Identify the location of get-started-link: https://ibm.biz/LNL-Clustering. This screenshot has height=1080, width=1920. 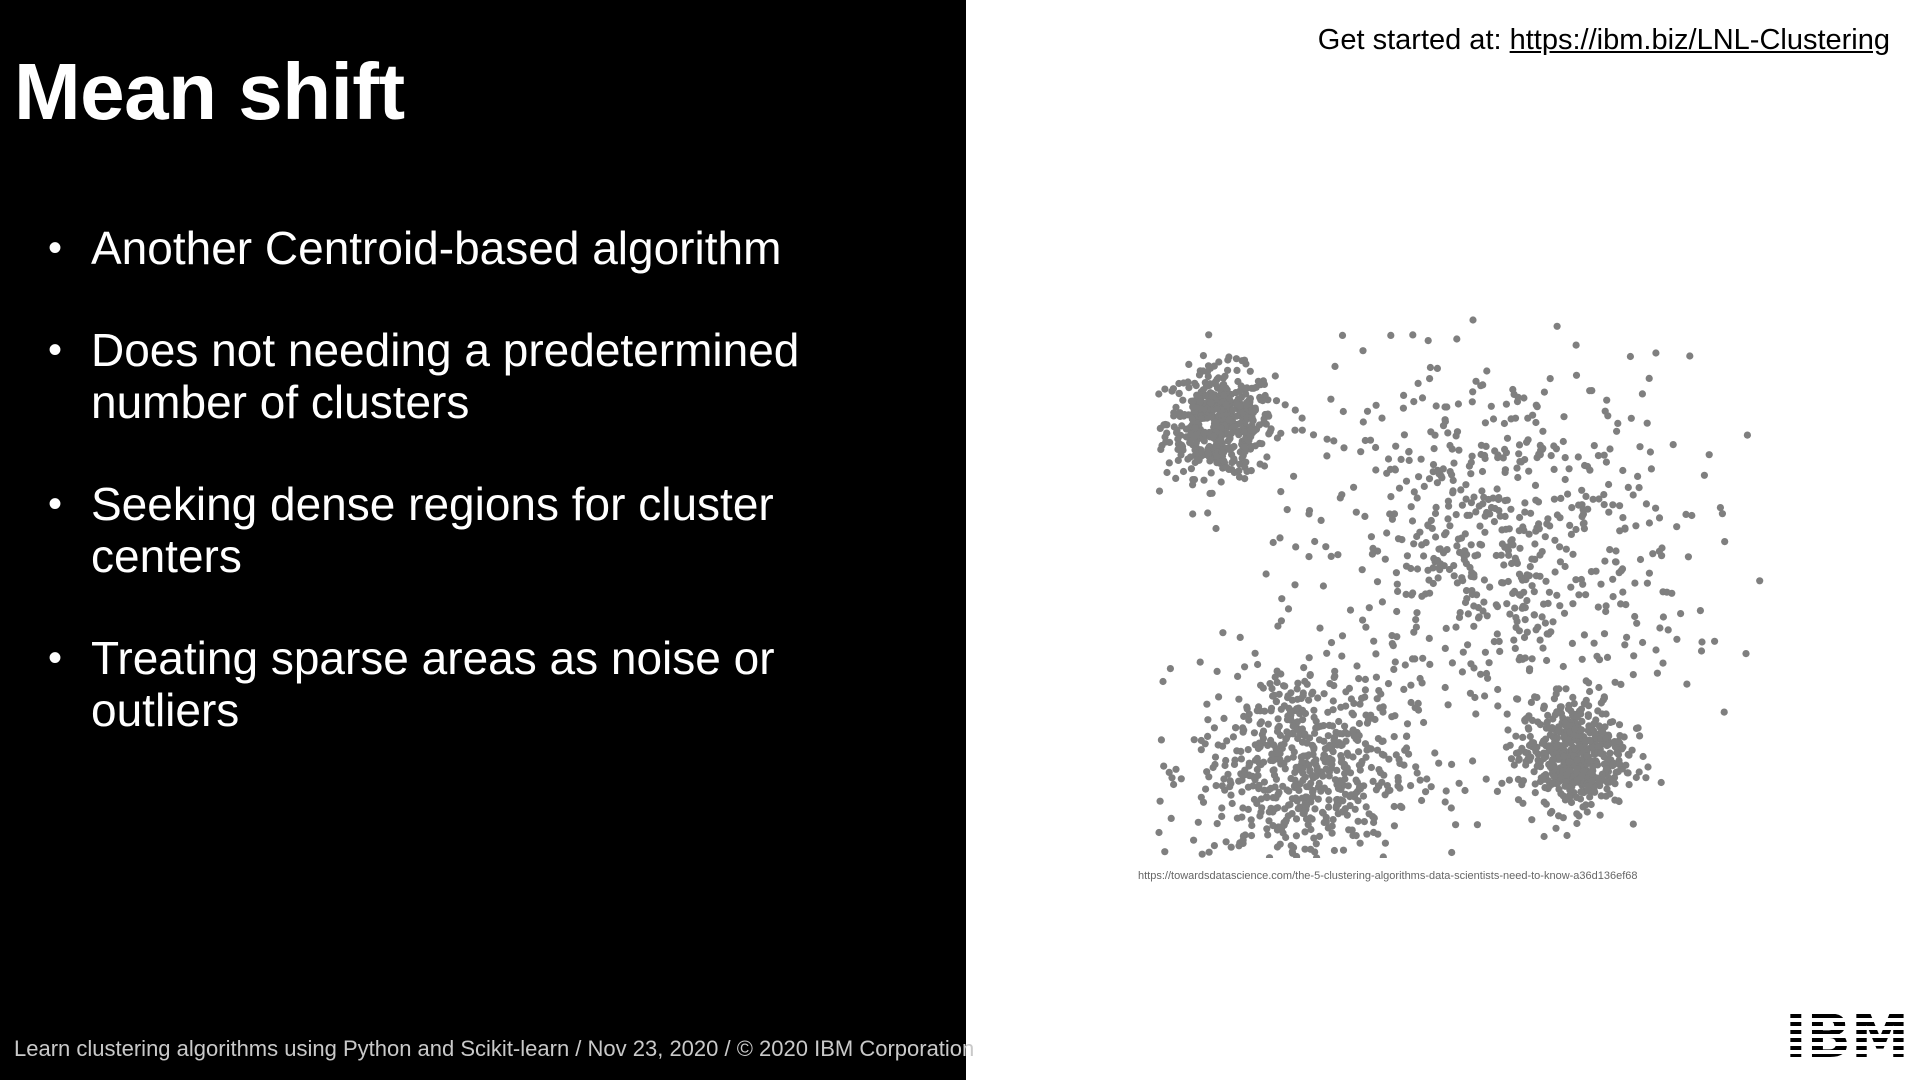
(1699, 40).